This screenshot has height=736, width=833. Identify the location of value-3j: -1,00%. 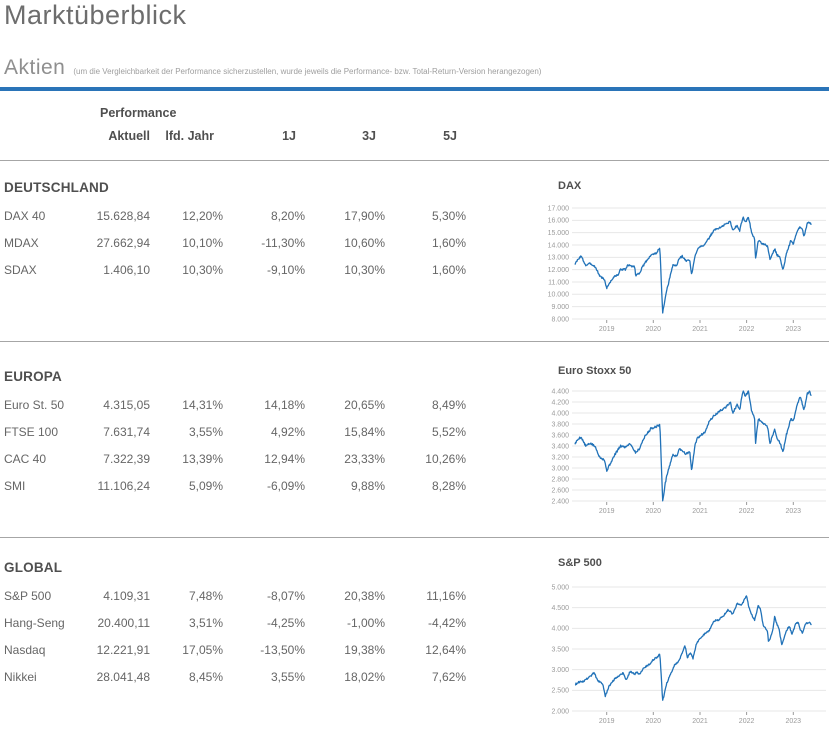
(365, 623).